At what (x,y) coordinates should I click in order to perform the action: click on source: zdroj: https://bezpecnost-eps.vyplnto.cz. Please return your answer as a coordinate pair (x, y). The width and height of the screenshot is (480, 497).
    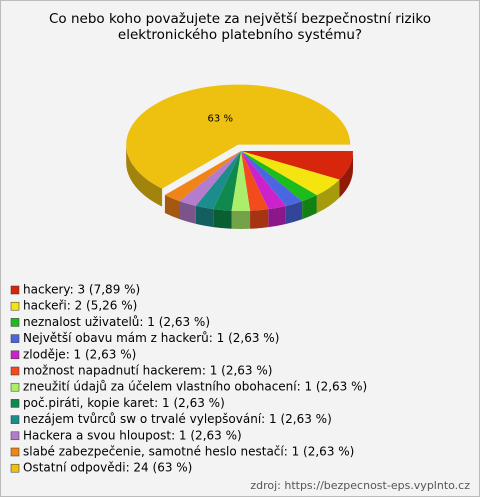
    Looking at the image, I should click on (360, 485).